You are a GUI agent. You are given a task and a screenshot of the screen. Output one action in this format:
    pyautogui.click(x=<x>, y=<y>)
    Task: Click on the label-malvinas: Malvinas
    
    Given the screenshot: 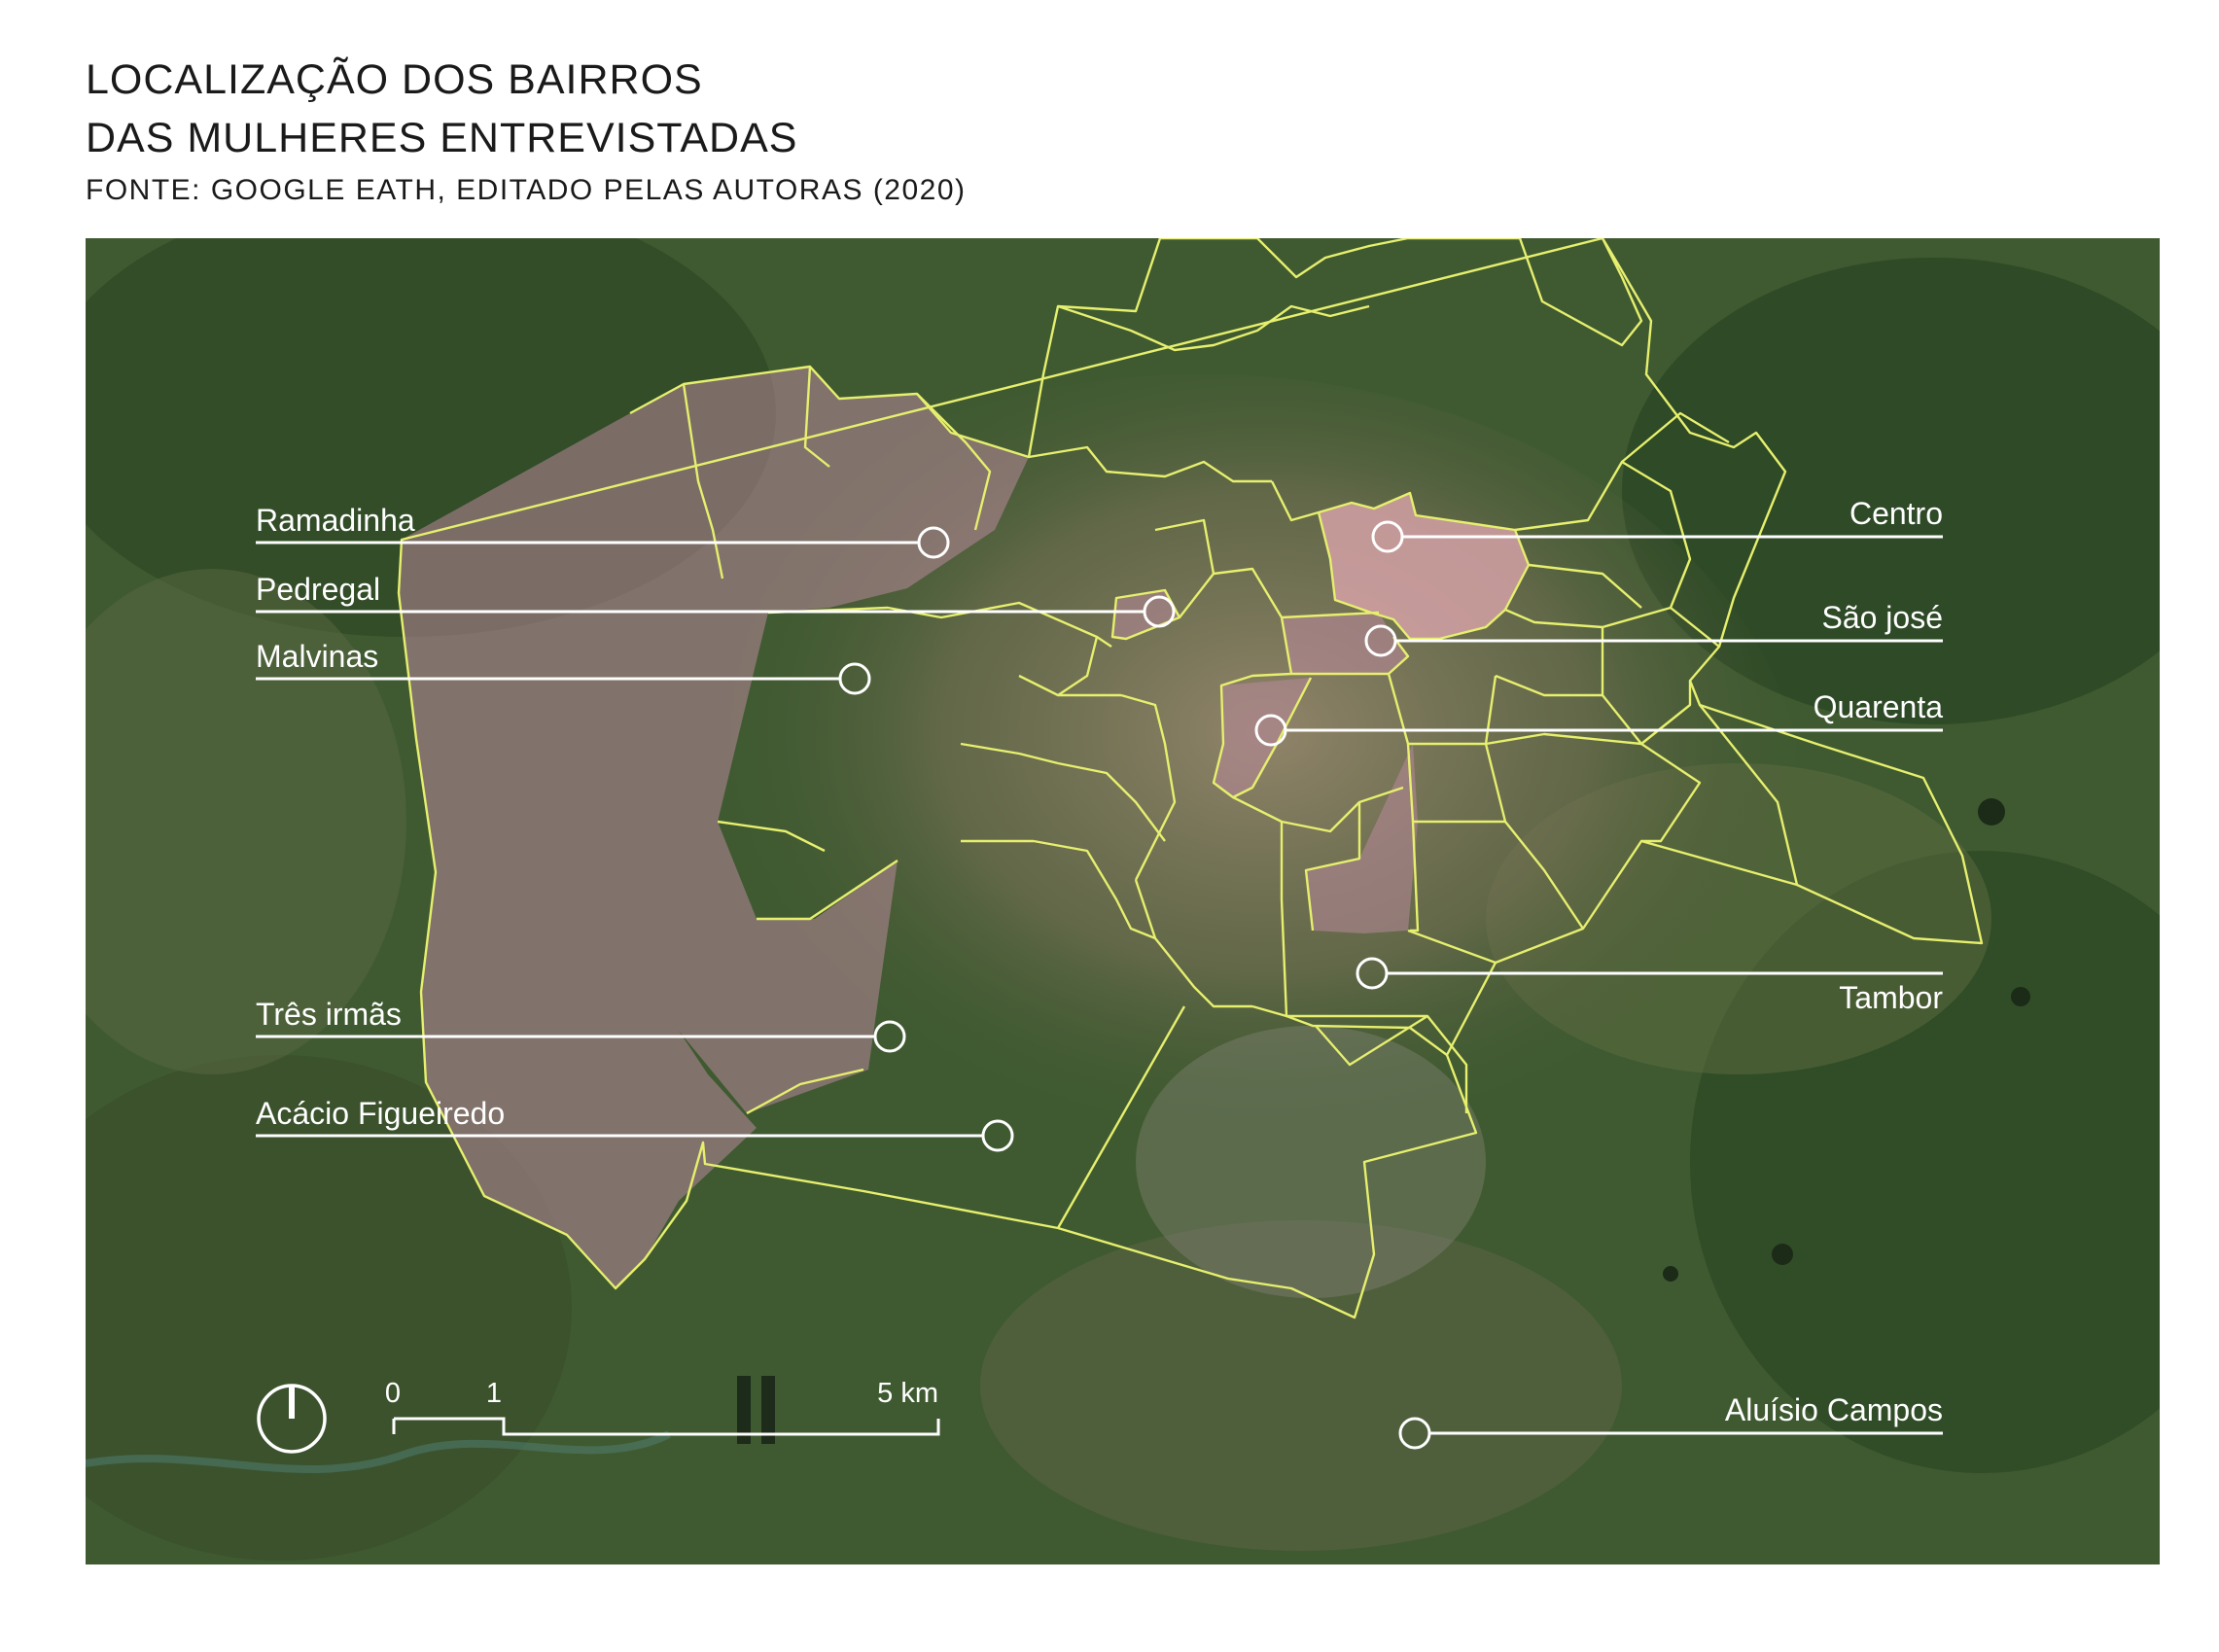 What is the action you would take?
    pyautogui.click(x=317, y=656)
    